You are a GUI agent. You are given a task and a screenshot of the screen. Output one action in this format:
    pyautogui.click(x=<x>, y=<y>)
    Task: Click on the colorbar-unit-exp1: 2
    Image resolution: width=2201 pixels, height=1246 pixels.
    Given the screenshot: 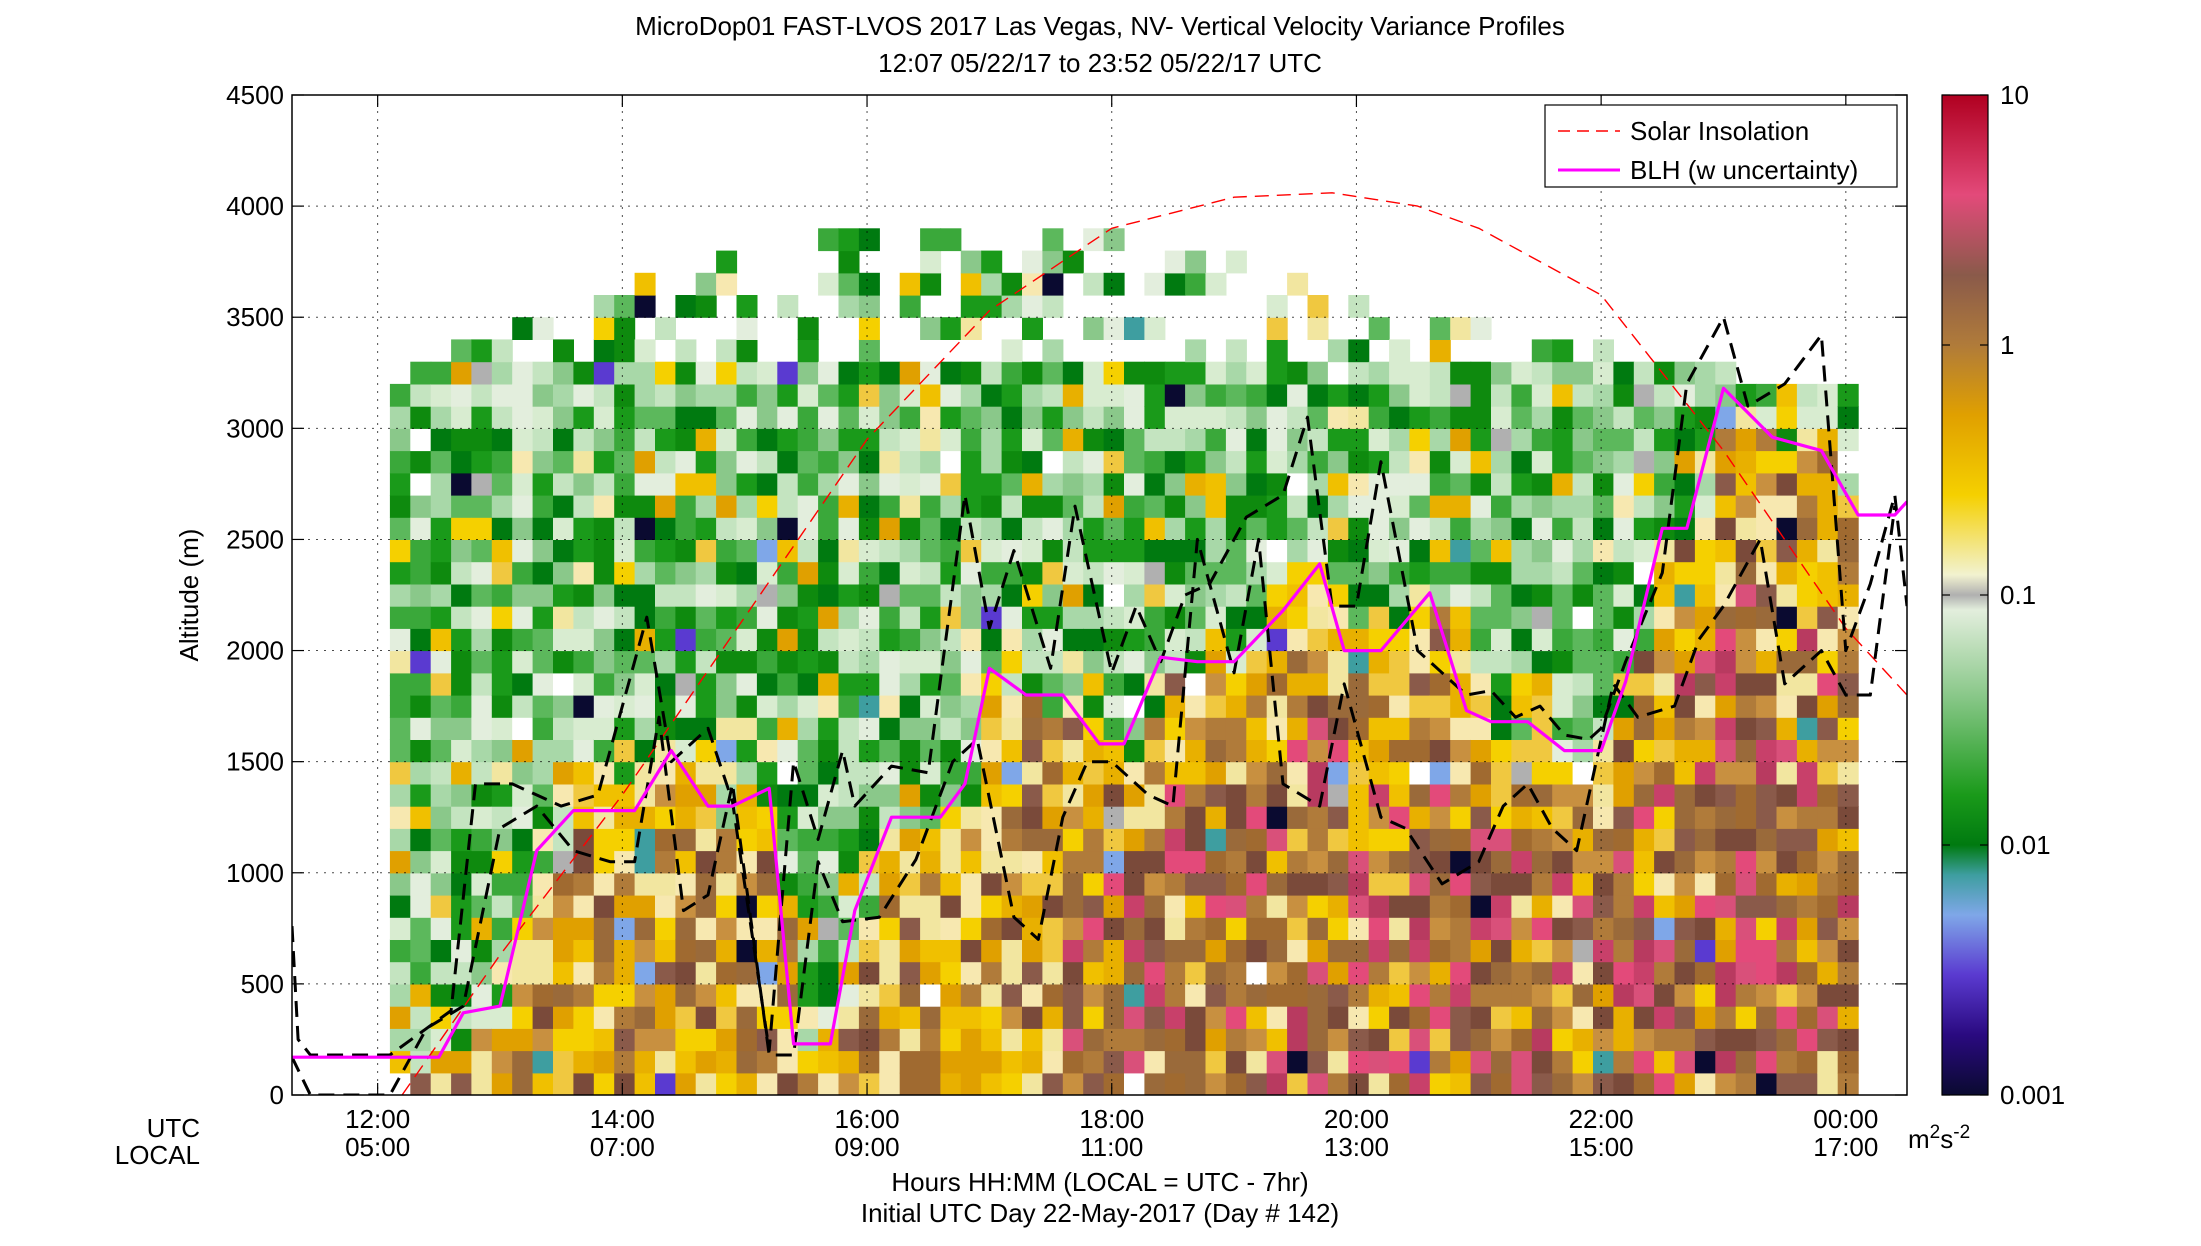 What is the action you would take?
    pyautogui.click(x=1935, y=1132)
    